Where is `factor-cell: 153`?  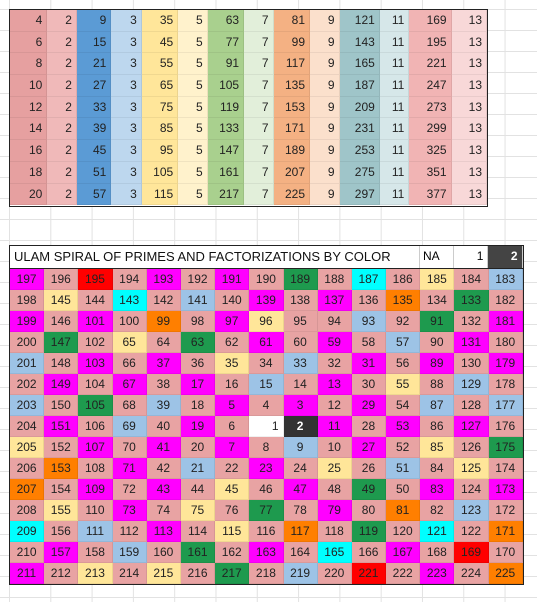
factor-cell: 153 is located at coordinates (291, 107).